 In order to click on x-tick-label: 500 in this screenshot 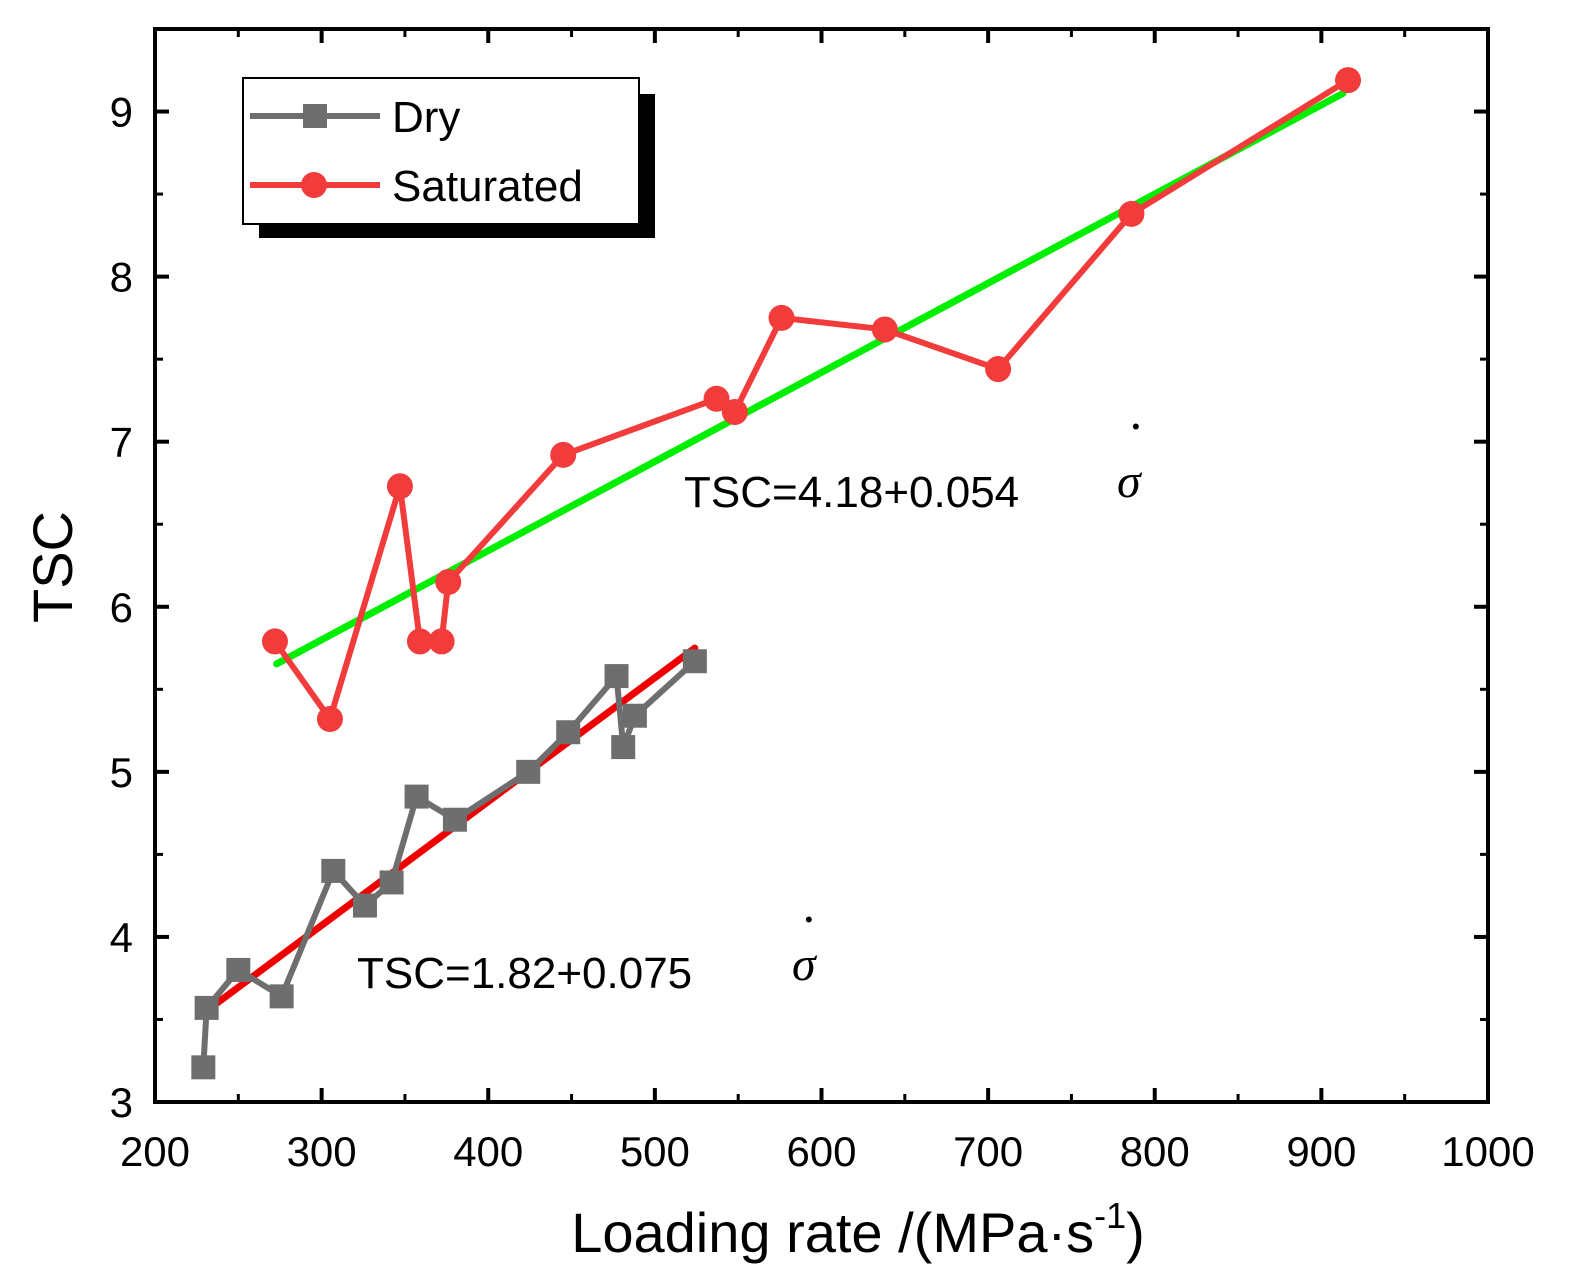, I will do `click(655, 1151)`.